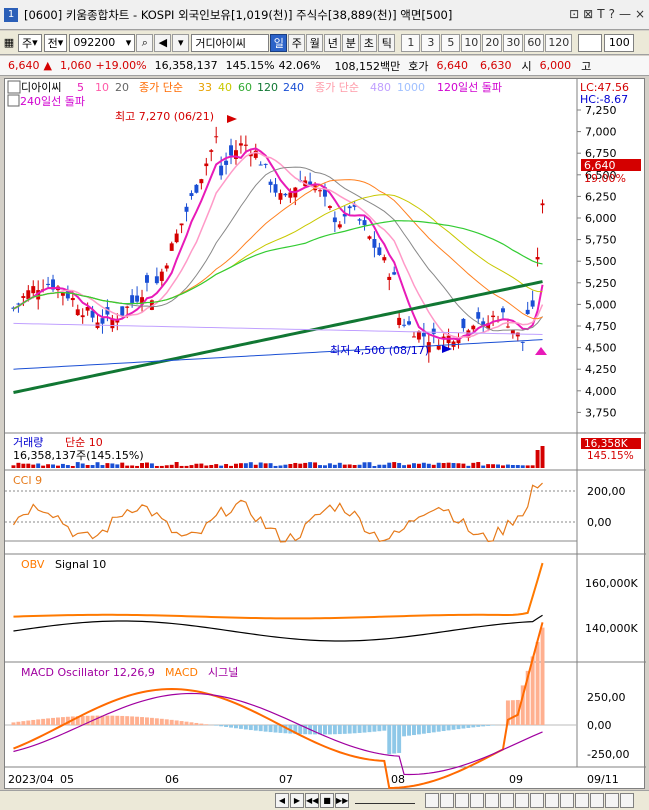  What do you see at coordinates (431, 42) in the screenshot?
I see `minute-option-3: 3` at bounding box center [431, 42].